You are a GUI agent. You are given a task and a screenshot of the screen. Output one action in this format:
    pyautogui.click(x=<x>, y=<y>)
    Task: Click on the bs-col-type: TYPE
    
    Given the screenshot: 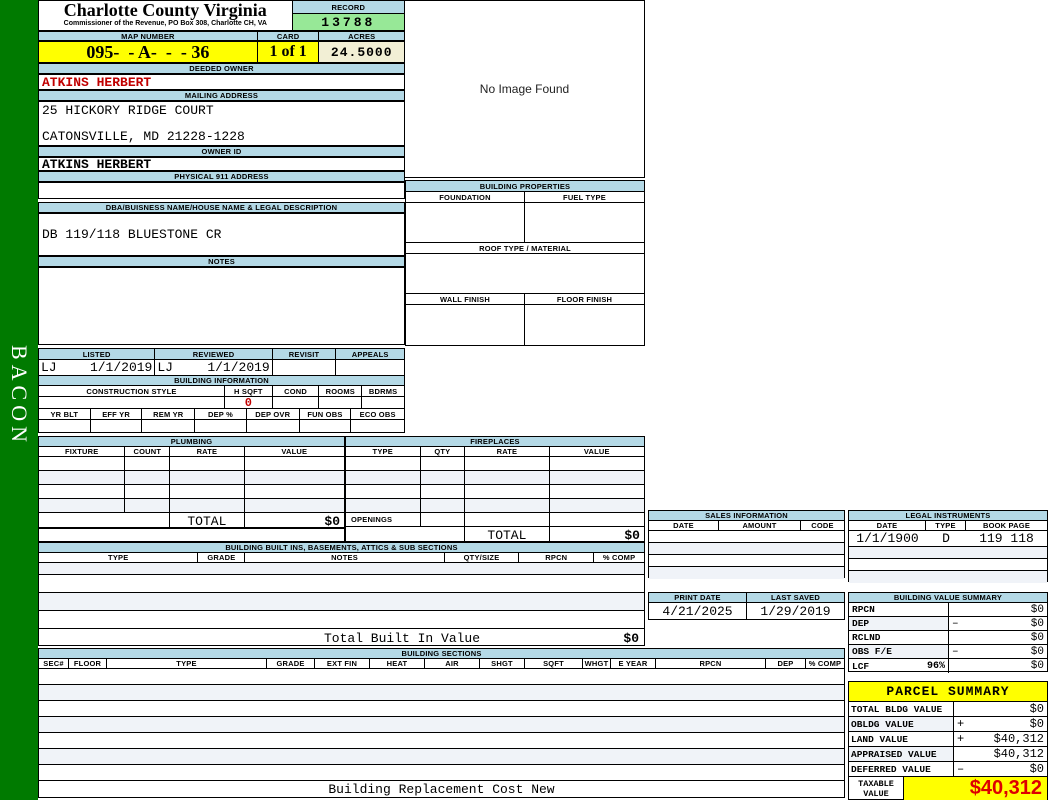 What is the action you would take?
    pyautogui.click(x=187, y=663)
    